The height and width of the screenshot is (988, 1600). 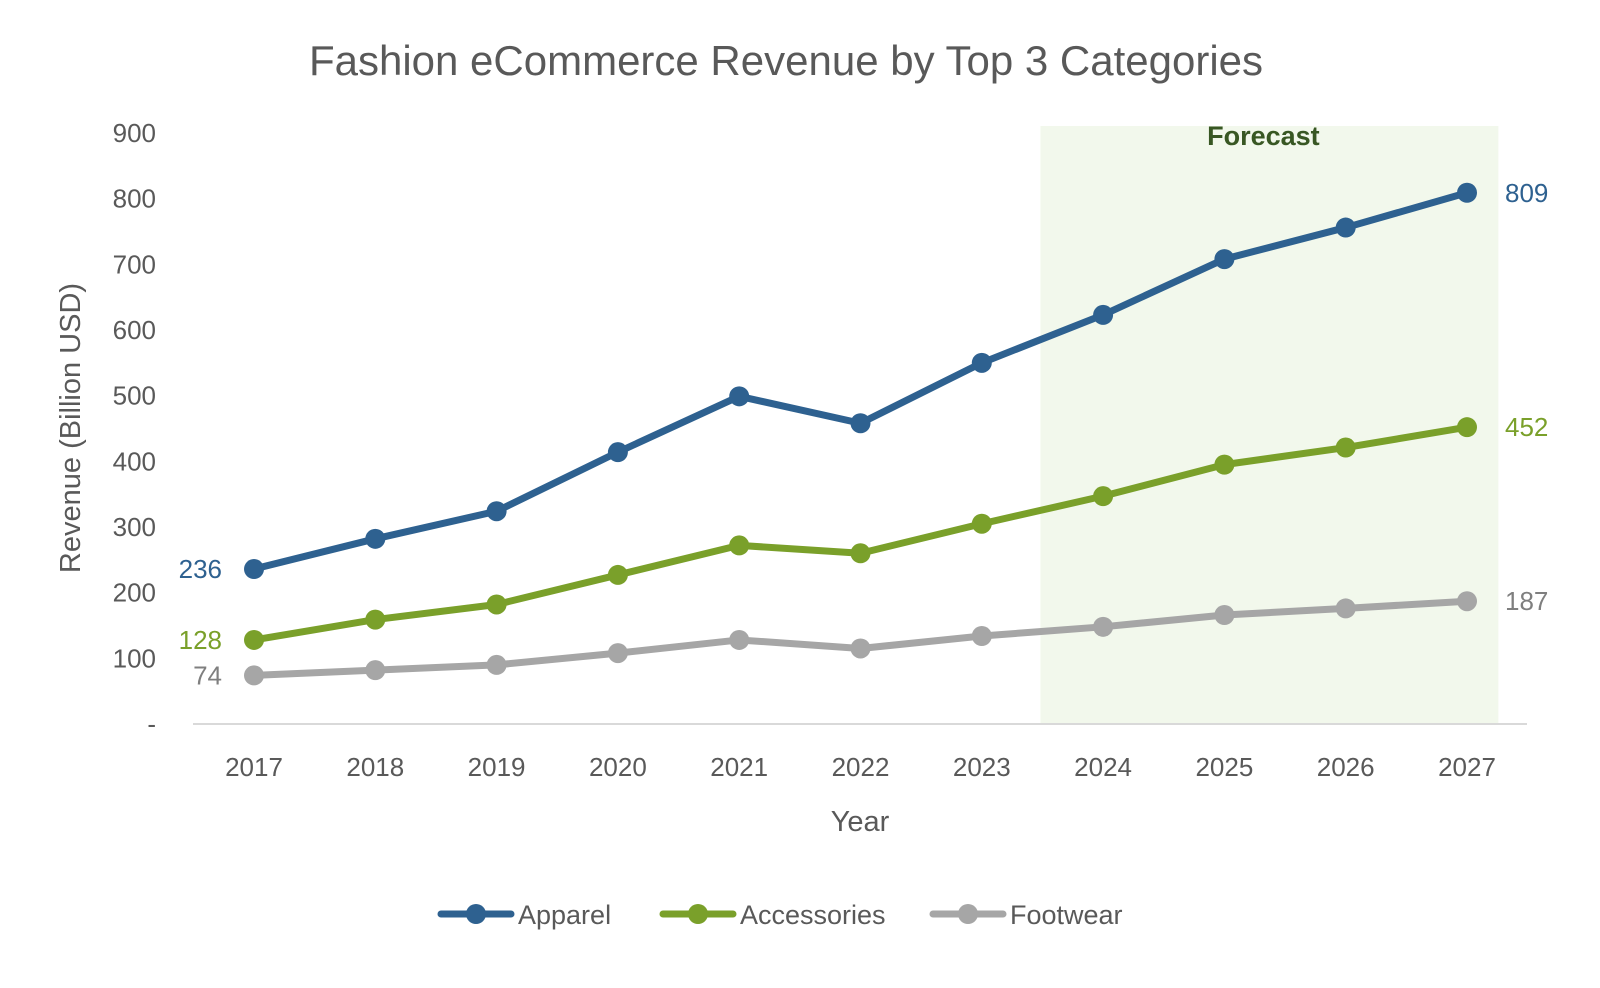 I want to click on y-tick-label: 300, so click(x=134, y=527).